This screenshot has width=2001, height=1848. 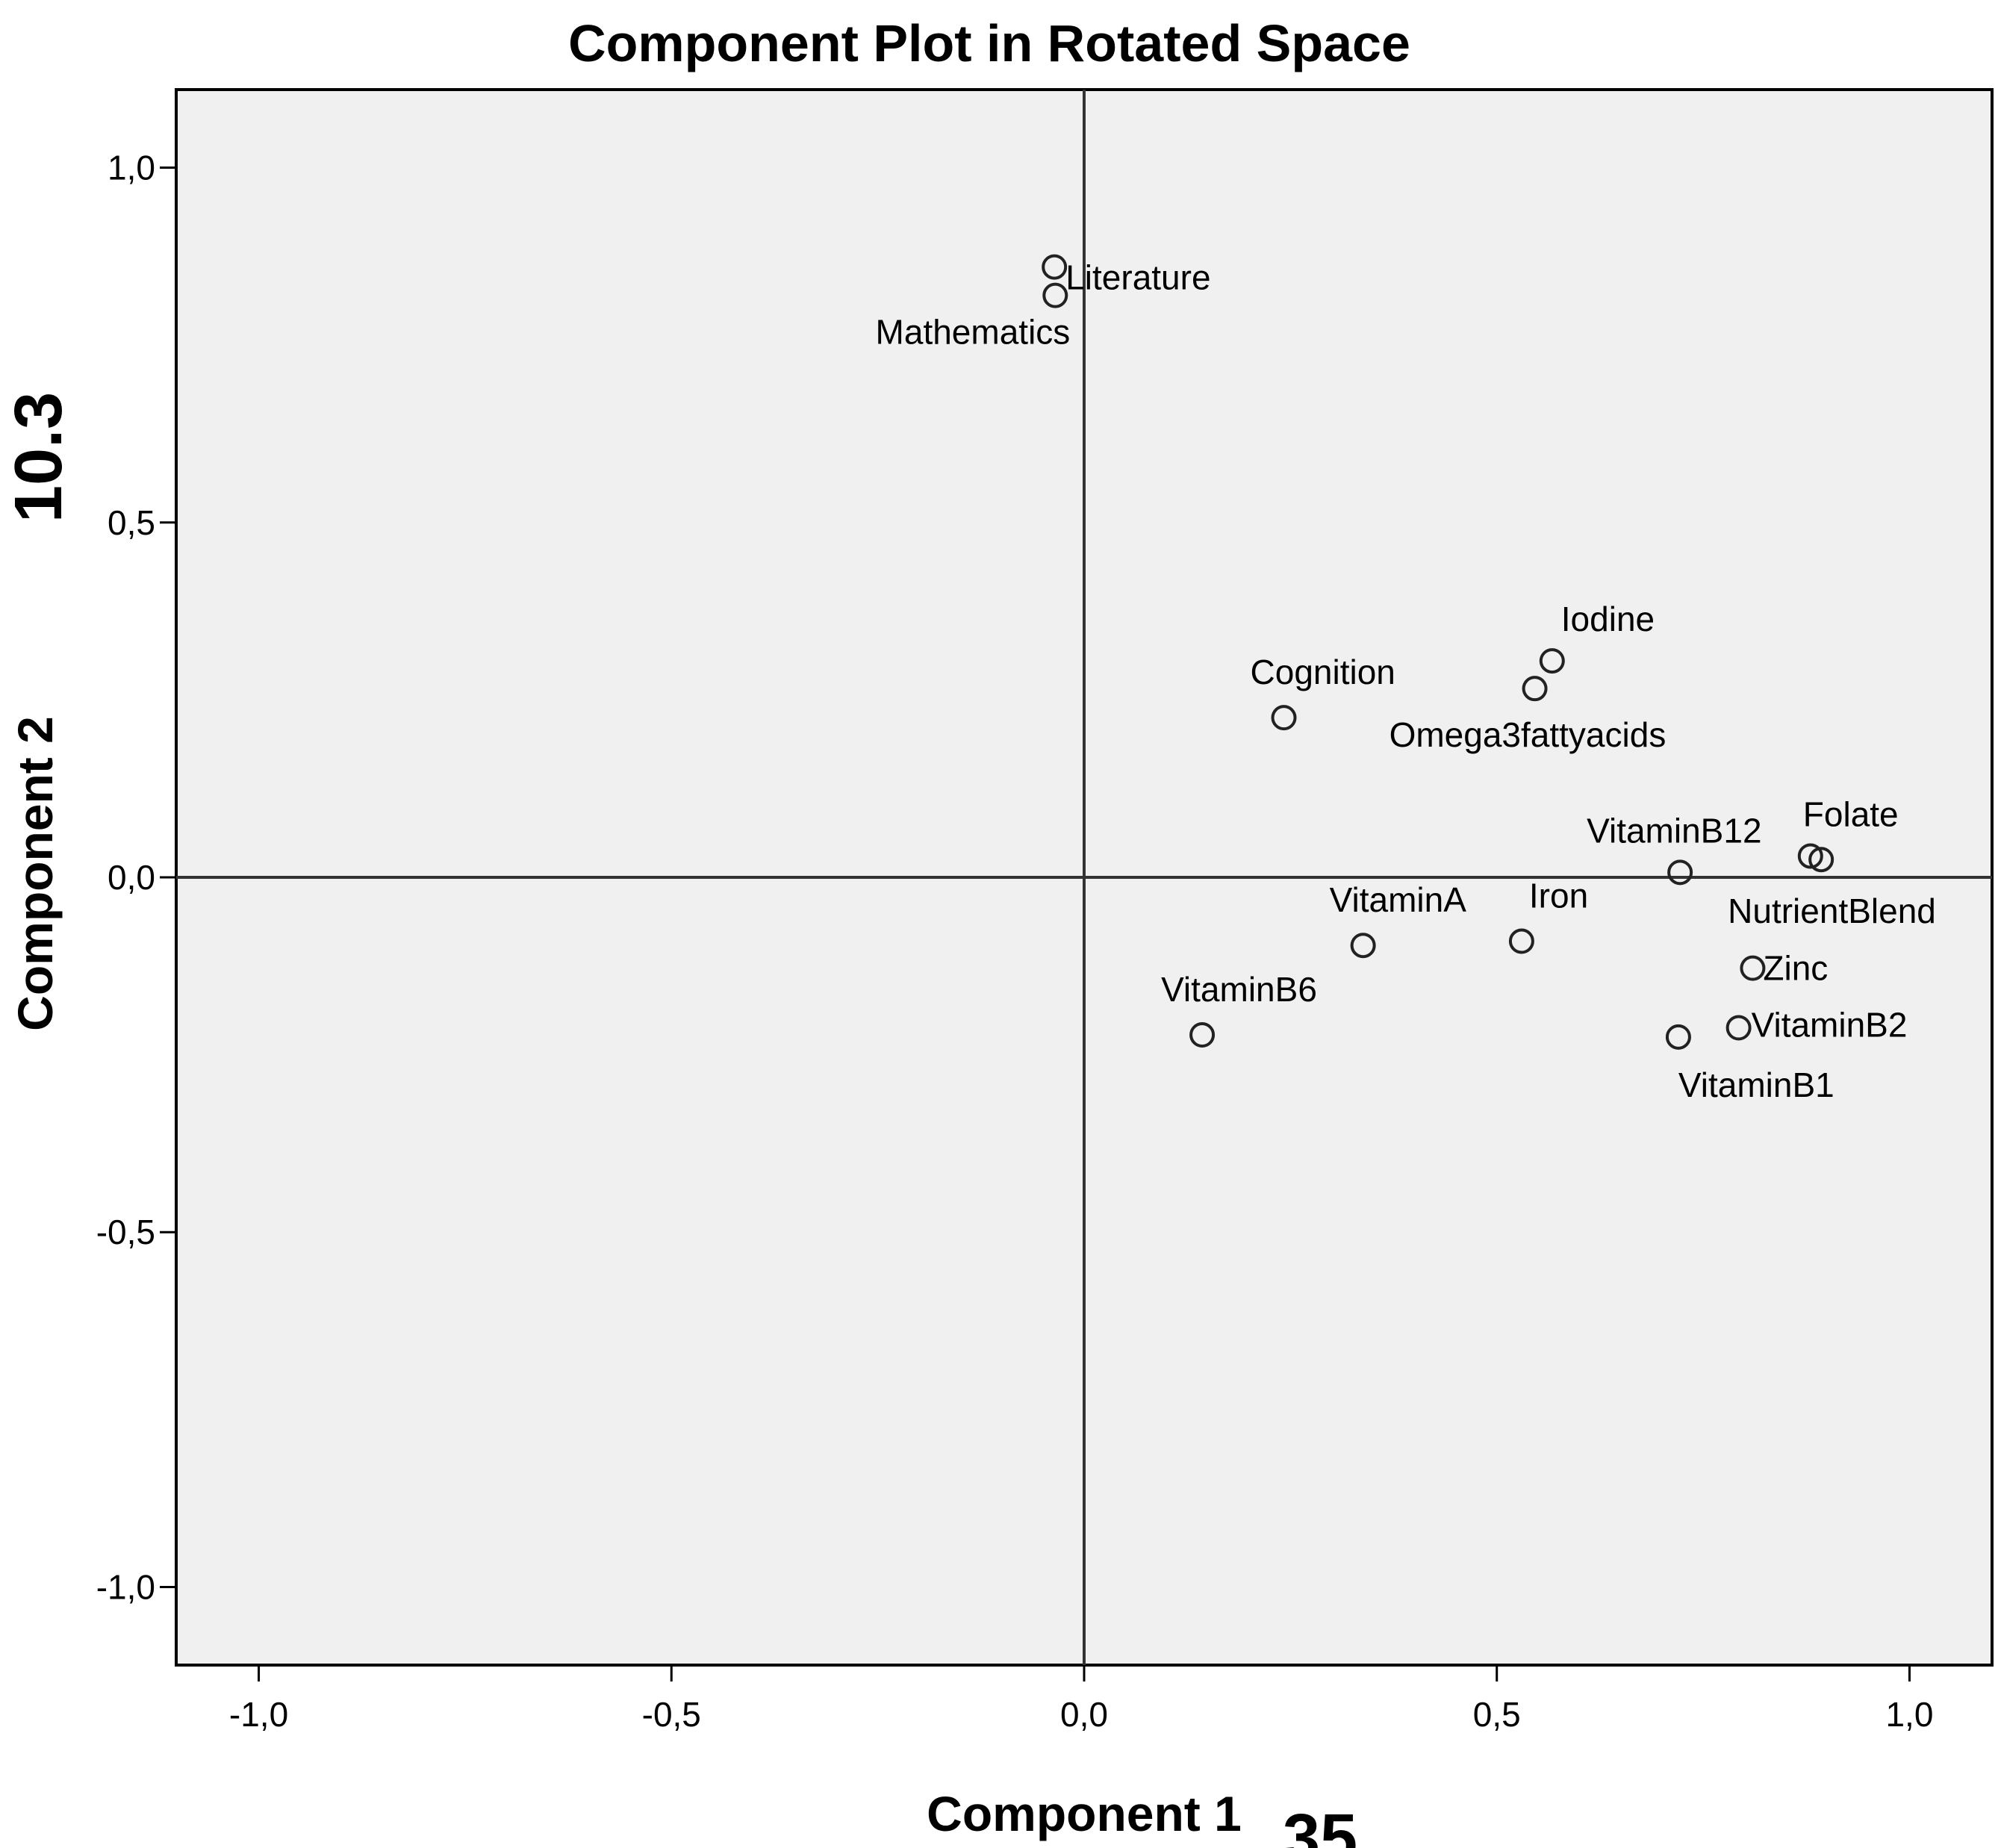 I want to click on x-tick-label: -1,0, so click(x=258, y=1714).